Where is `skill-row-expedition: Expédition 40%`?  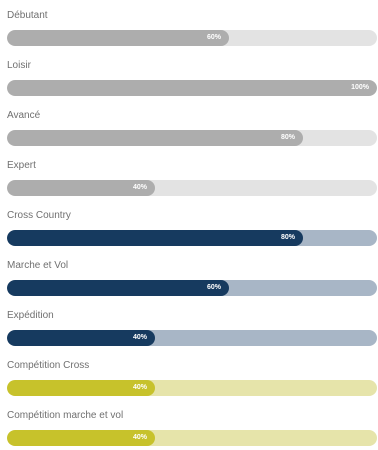 skill-row-expedition: Expédition 40% is located at coordinates (192, 325).